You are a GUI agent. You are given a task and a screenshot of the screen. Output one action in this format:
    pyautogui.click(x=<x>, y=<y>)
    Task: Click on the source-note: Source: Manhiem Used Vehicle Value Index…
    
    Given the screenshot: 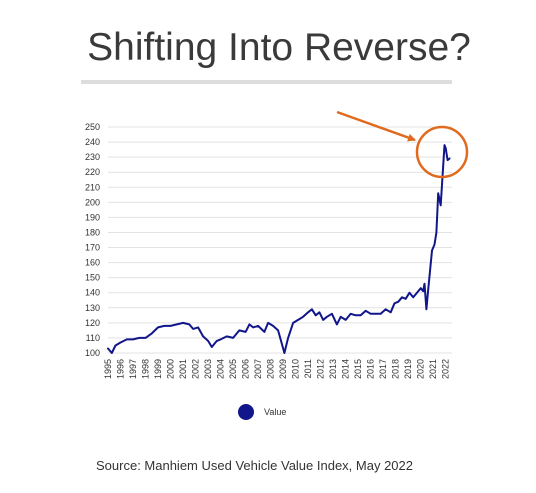 What is the action you would take?
    pyautogui.click(x=254, y=465)
    